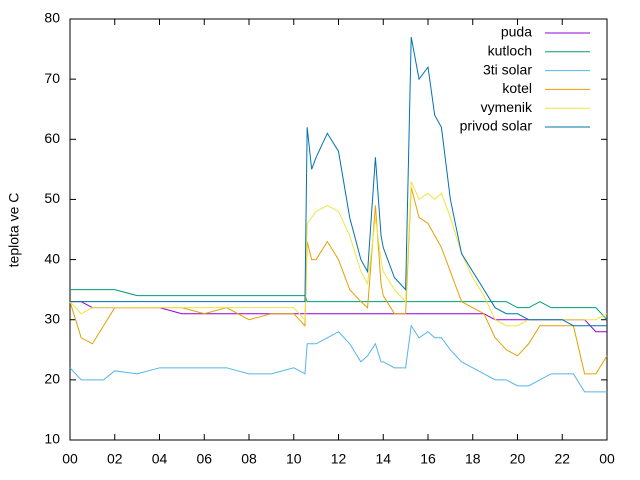 Image resolution: width=640 pixels, height=480 pixels. I want to click on legend-label: 3ti solar, so click(507, 69).